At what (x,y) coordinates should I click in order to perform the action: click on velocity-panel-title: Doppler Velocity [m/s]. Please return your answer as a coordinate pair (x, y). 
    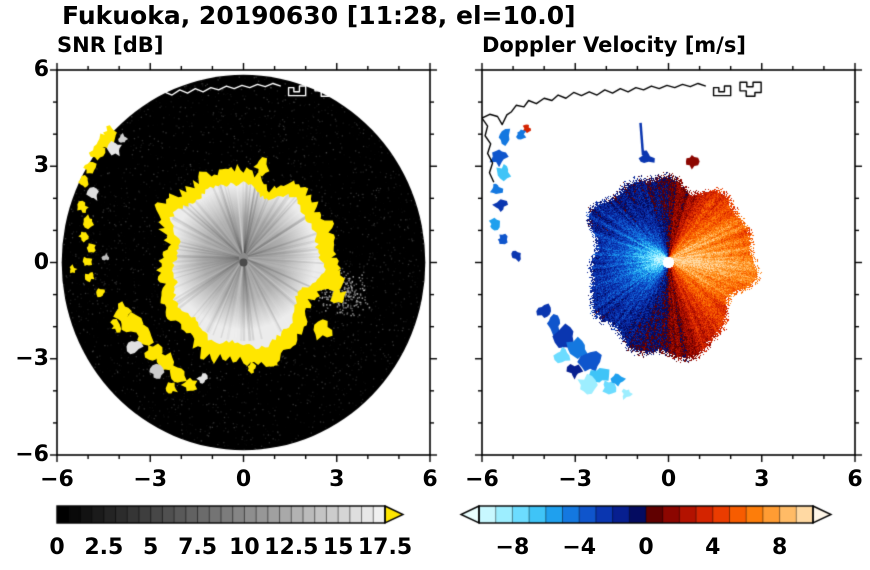
    Looking at the image, I should click on (614, 45).